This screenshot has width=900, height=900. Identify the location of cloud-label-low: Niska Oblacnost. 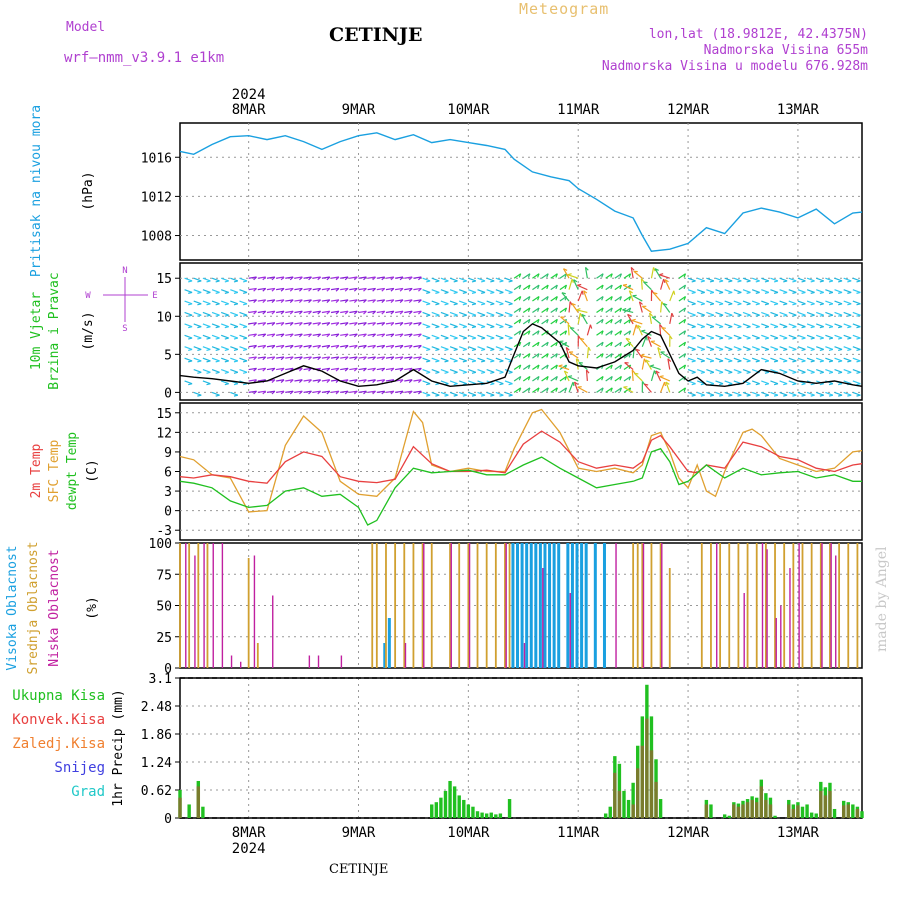
(54, 607).